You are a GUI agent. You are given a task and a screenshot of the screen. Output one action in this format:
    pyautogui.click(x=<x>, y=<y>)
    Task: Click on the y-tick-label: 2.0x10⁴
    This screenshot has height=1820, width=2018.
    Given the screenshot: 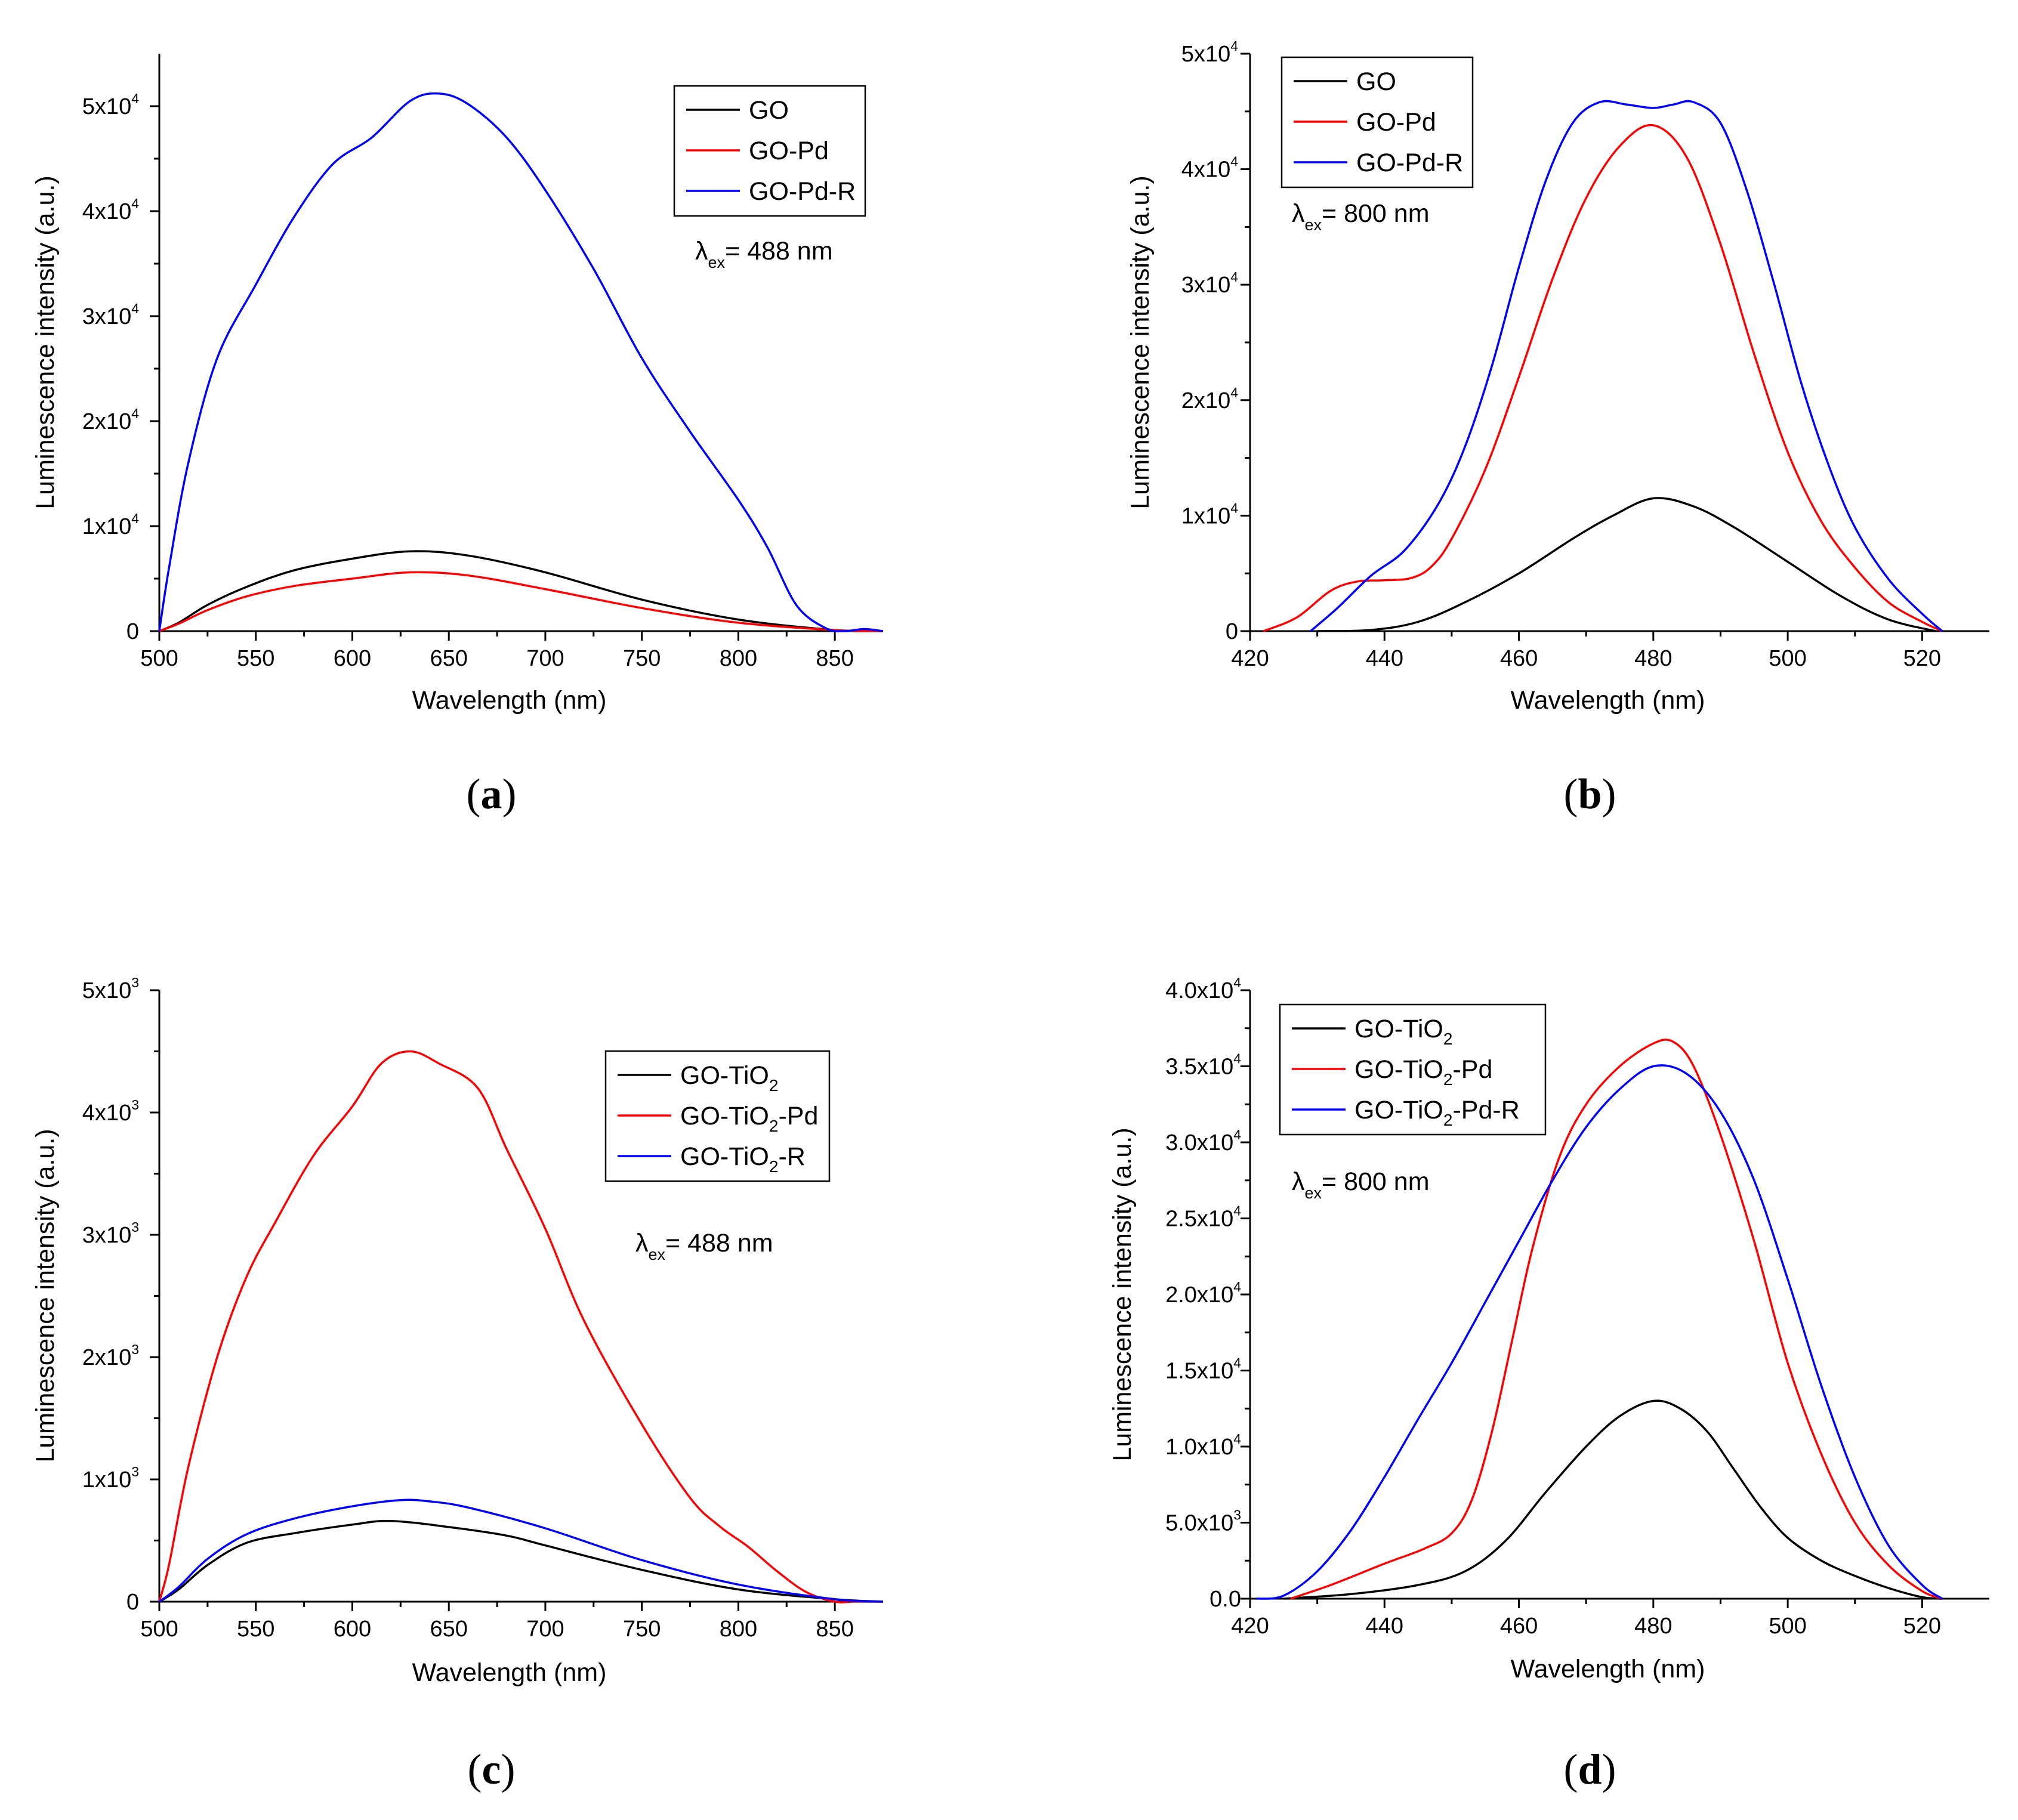 What is the action you would take?
    pyautogui.click(x=1203, y=1294)
    